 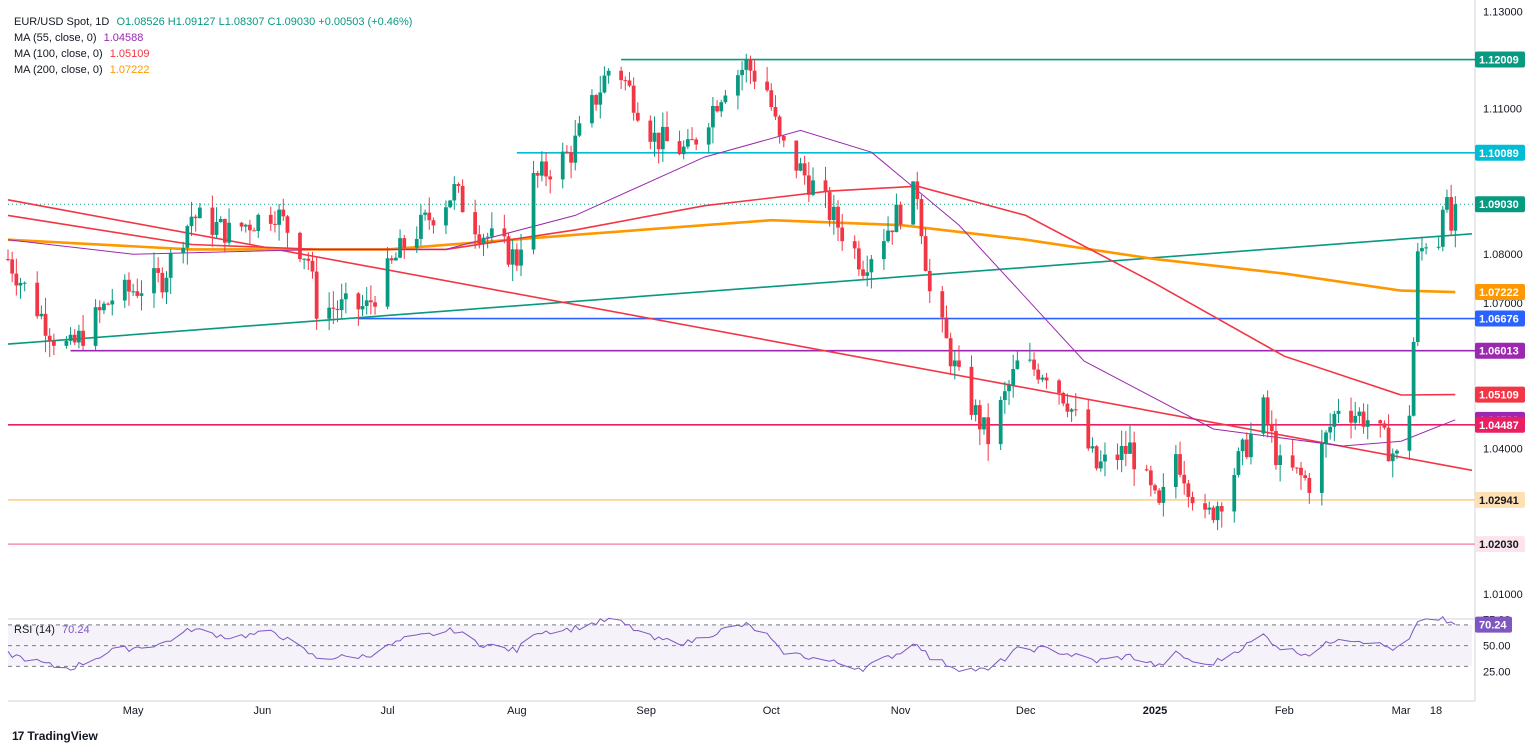 I want to click on price-tag: 1.07222, so click(x=1500, y=291).